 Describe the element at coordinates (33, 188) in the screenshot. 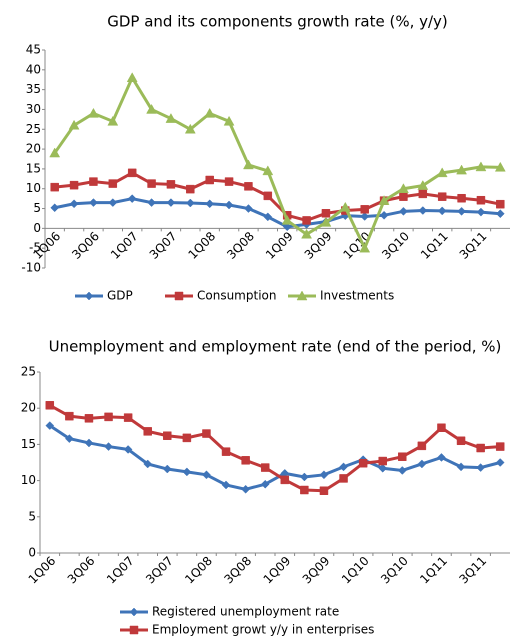

I see `y-tick-label: 10` at that location.